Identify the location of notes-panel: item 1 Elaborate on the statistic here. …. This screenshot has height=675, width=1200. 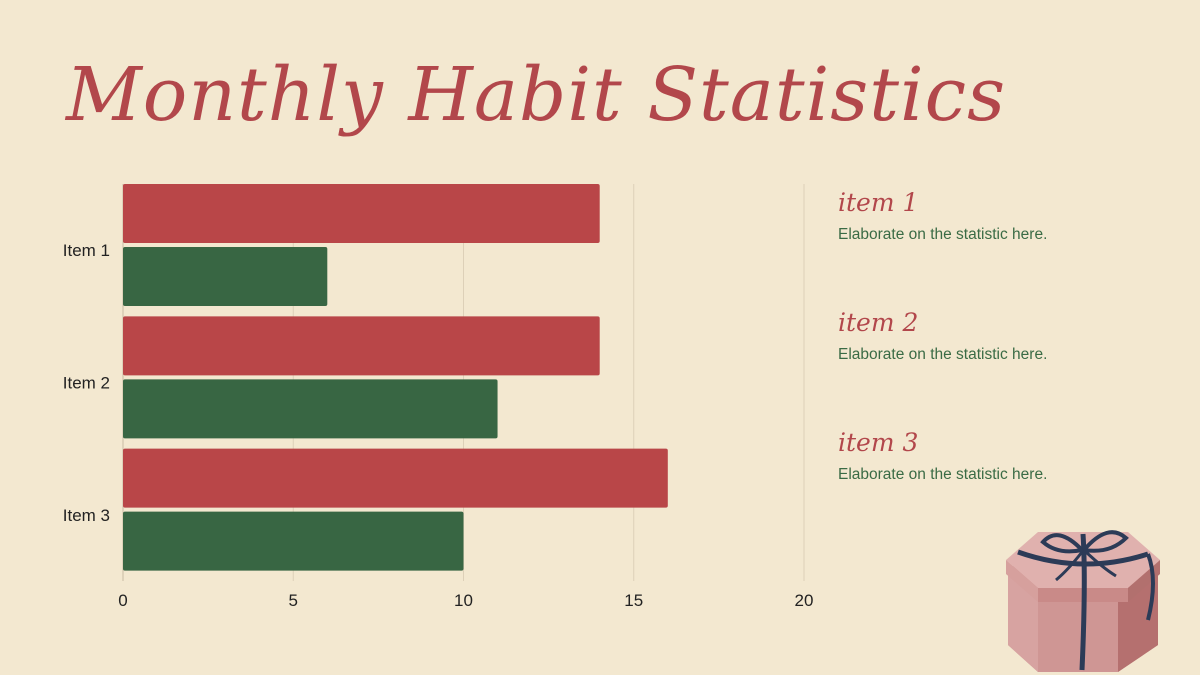
(1003, 368).